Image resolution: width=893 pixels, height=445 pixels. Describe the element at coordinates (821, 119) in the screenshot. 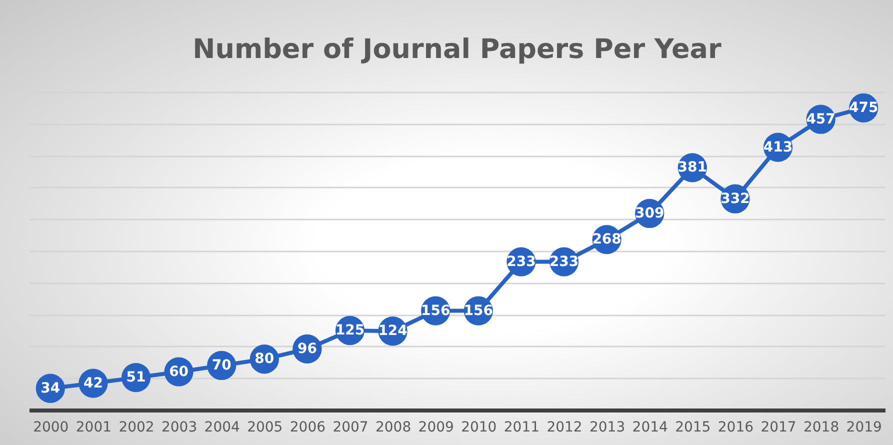

I see `data-label: 457` at that location.